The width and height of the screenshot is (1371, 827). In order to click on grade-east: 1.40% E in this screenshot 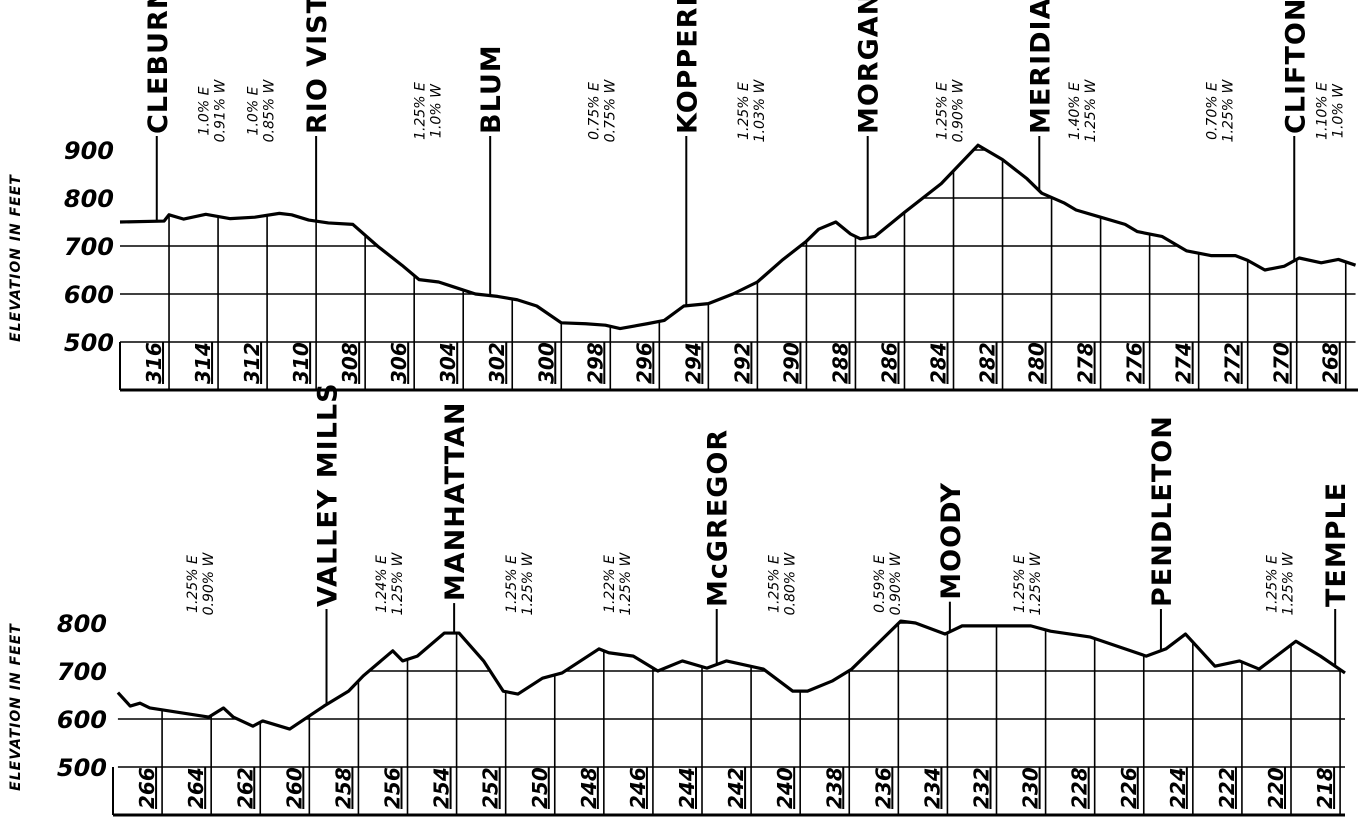, I will do `click(1075, 111)`.